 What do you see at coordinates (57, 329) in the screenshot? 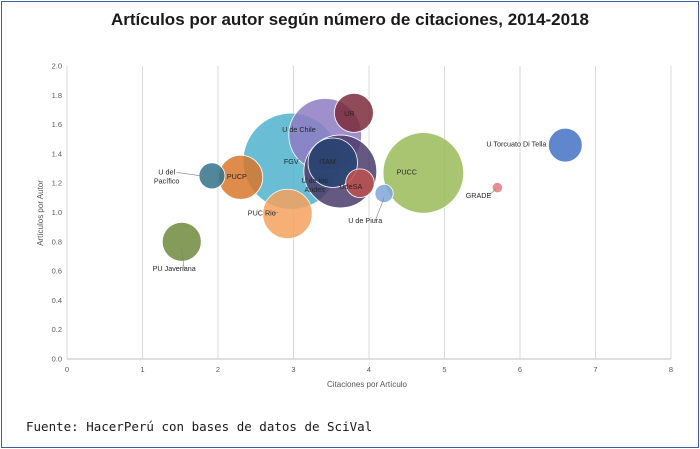
I see `y-tick-label: 0.2` at bounding box center [57, 329].